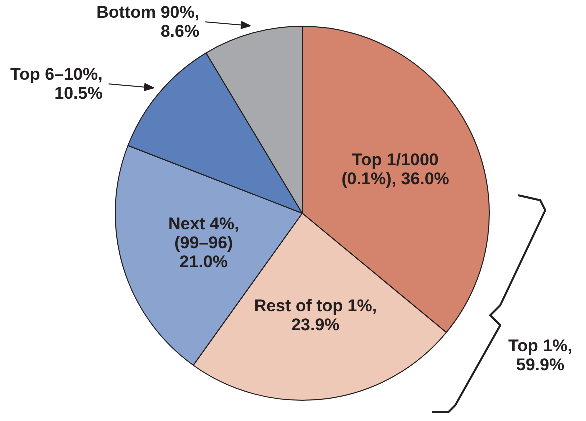  Describe the element at coordinates (396, 169) in the screenshot. I see `slice-label: Top 1/1000 (0.1%), 36.0%` at that location.